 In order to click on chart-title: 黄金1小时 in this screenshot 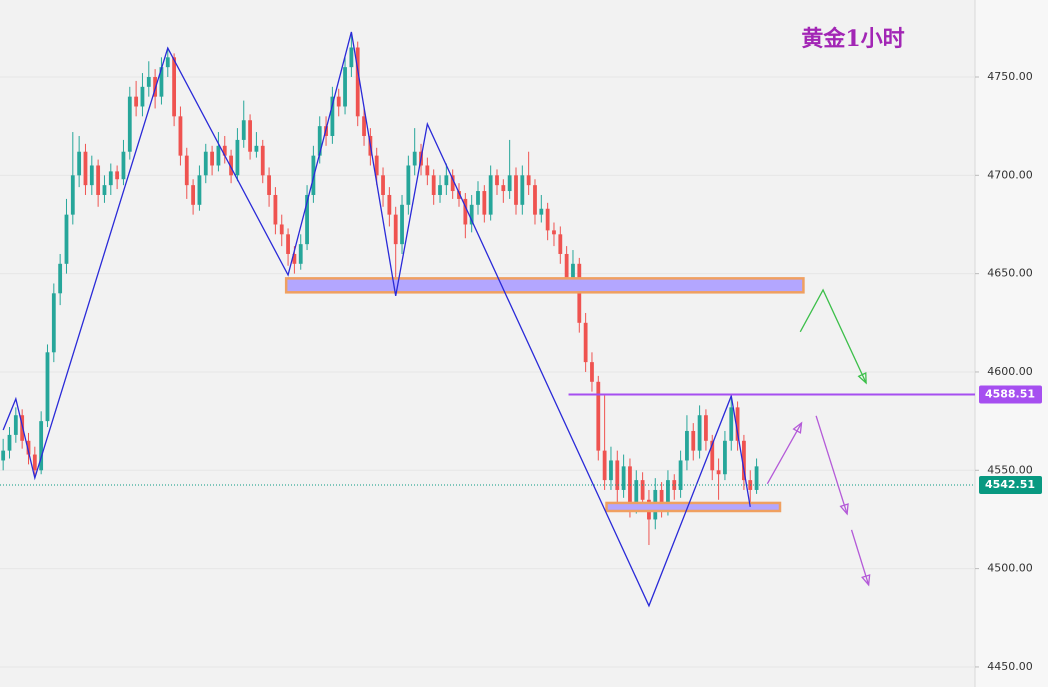, I will do `click(852, 39)`.